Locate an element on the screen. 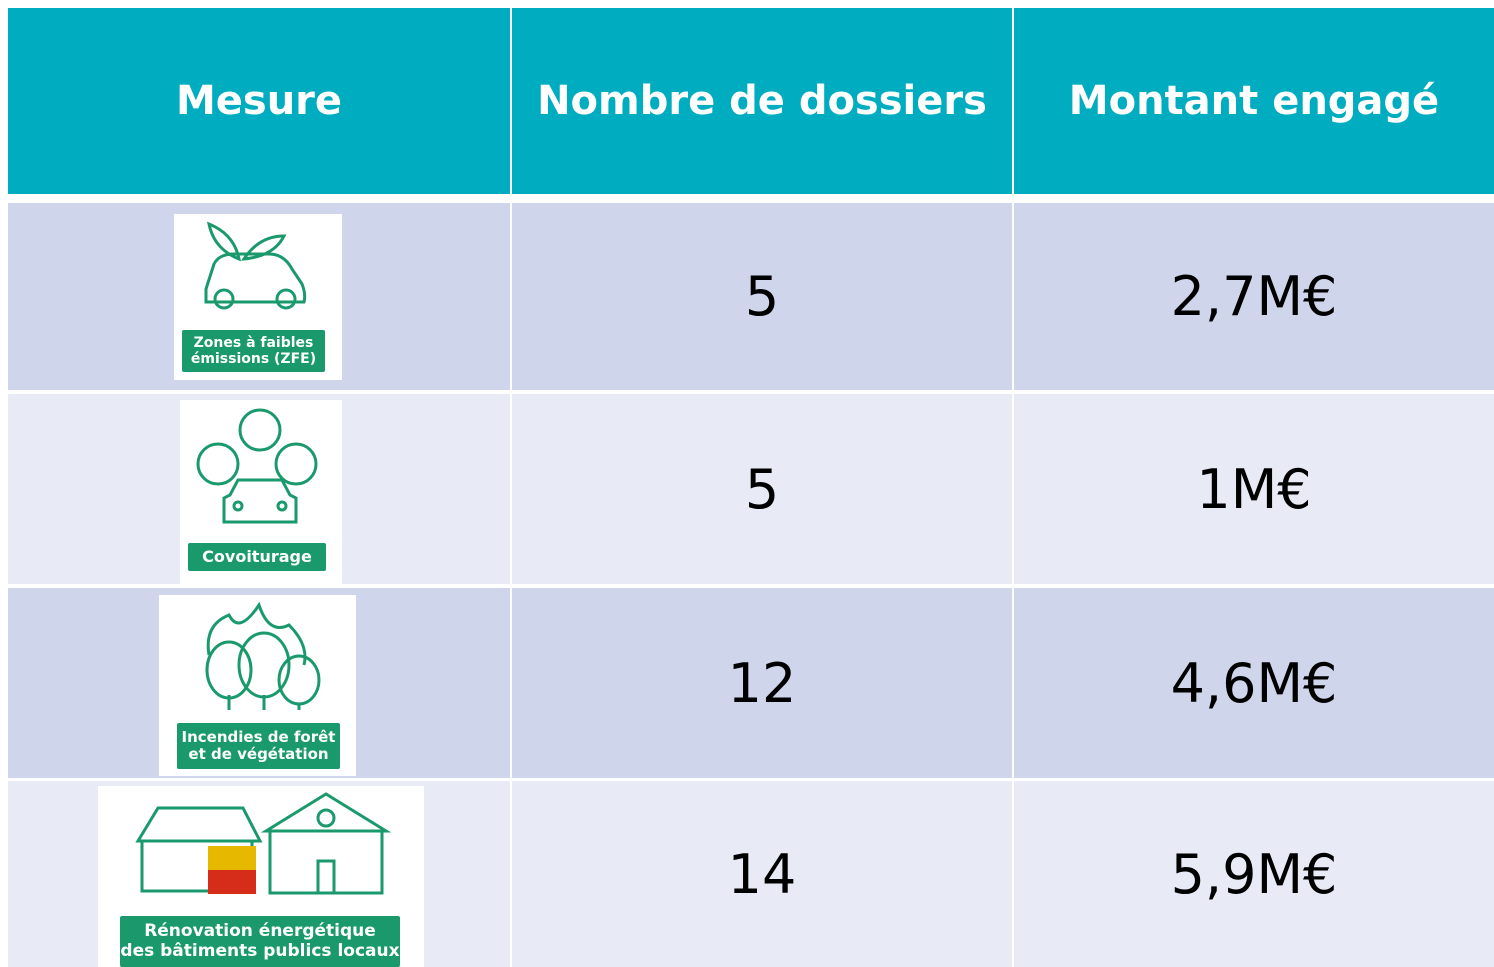 This screenshot has width=1494, height=967. header-text: Nombre de dossiers is located at coordinates (762, 101).